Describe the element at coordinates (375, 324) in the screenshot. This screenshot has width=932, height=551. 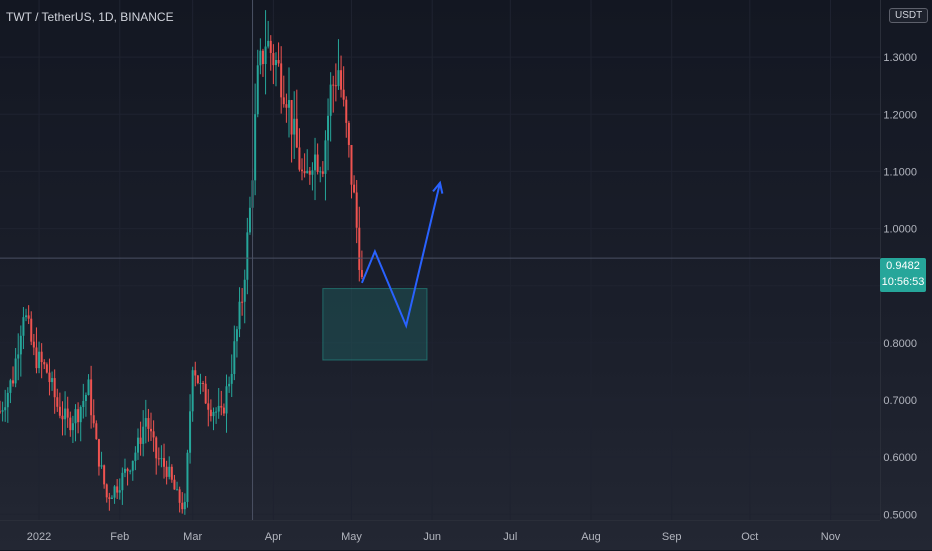
I see `demand-zone-rectangle` at that location.